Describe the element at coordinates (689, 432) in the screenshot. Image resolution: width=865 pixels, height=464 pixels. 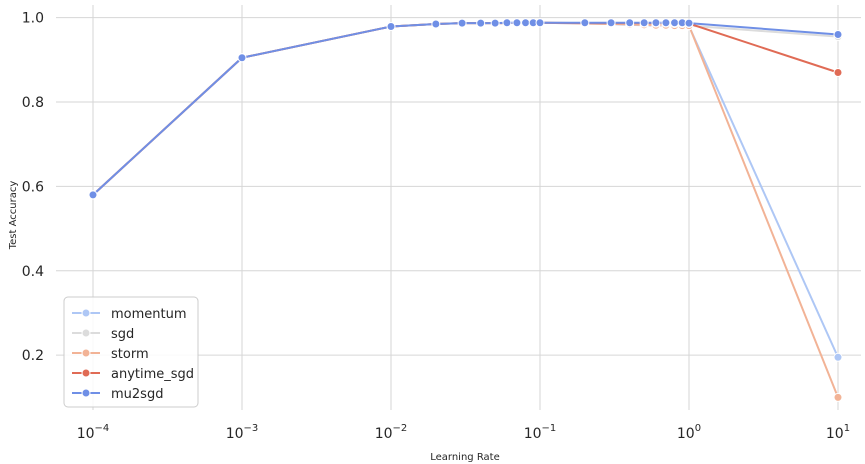
I see `x-tick-label: 10⁰` at that location.